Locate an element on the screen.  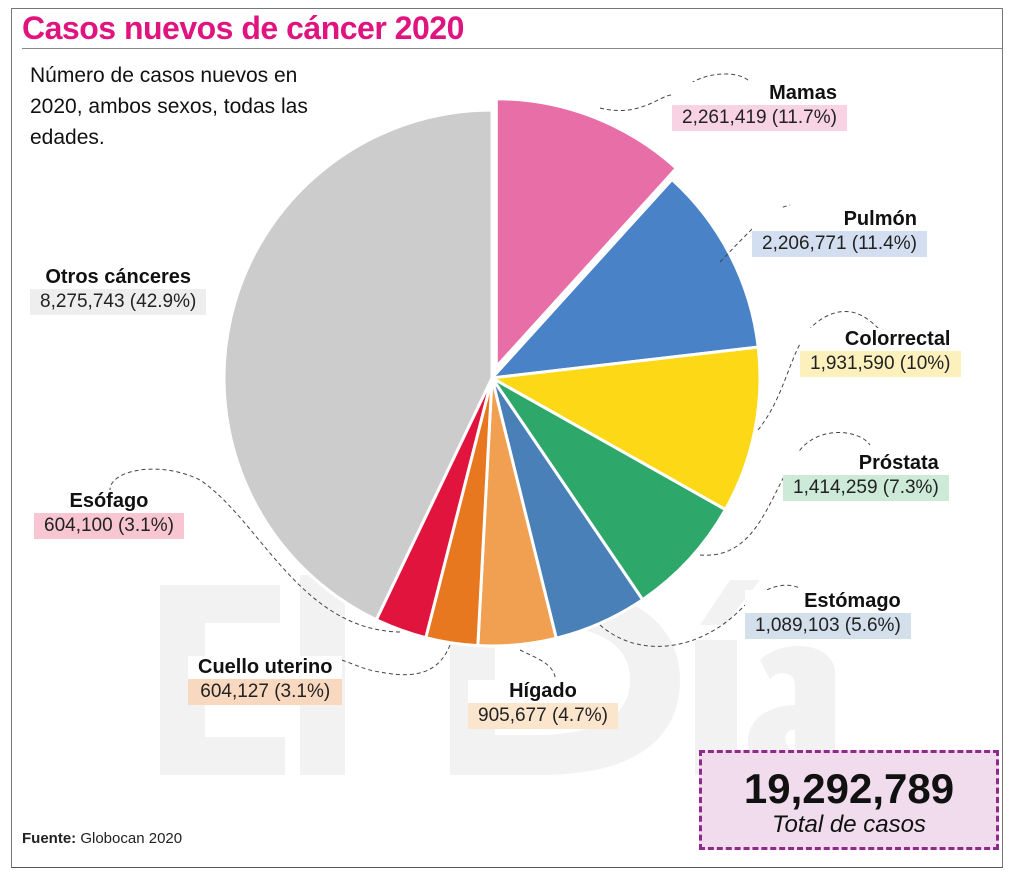
chart-title: Casos nuevos de cáncer 2020 is located at coordinates (243, 28).